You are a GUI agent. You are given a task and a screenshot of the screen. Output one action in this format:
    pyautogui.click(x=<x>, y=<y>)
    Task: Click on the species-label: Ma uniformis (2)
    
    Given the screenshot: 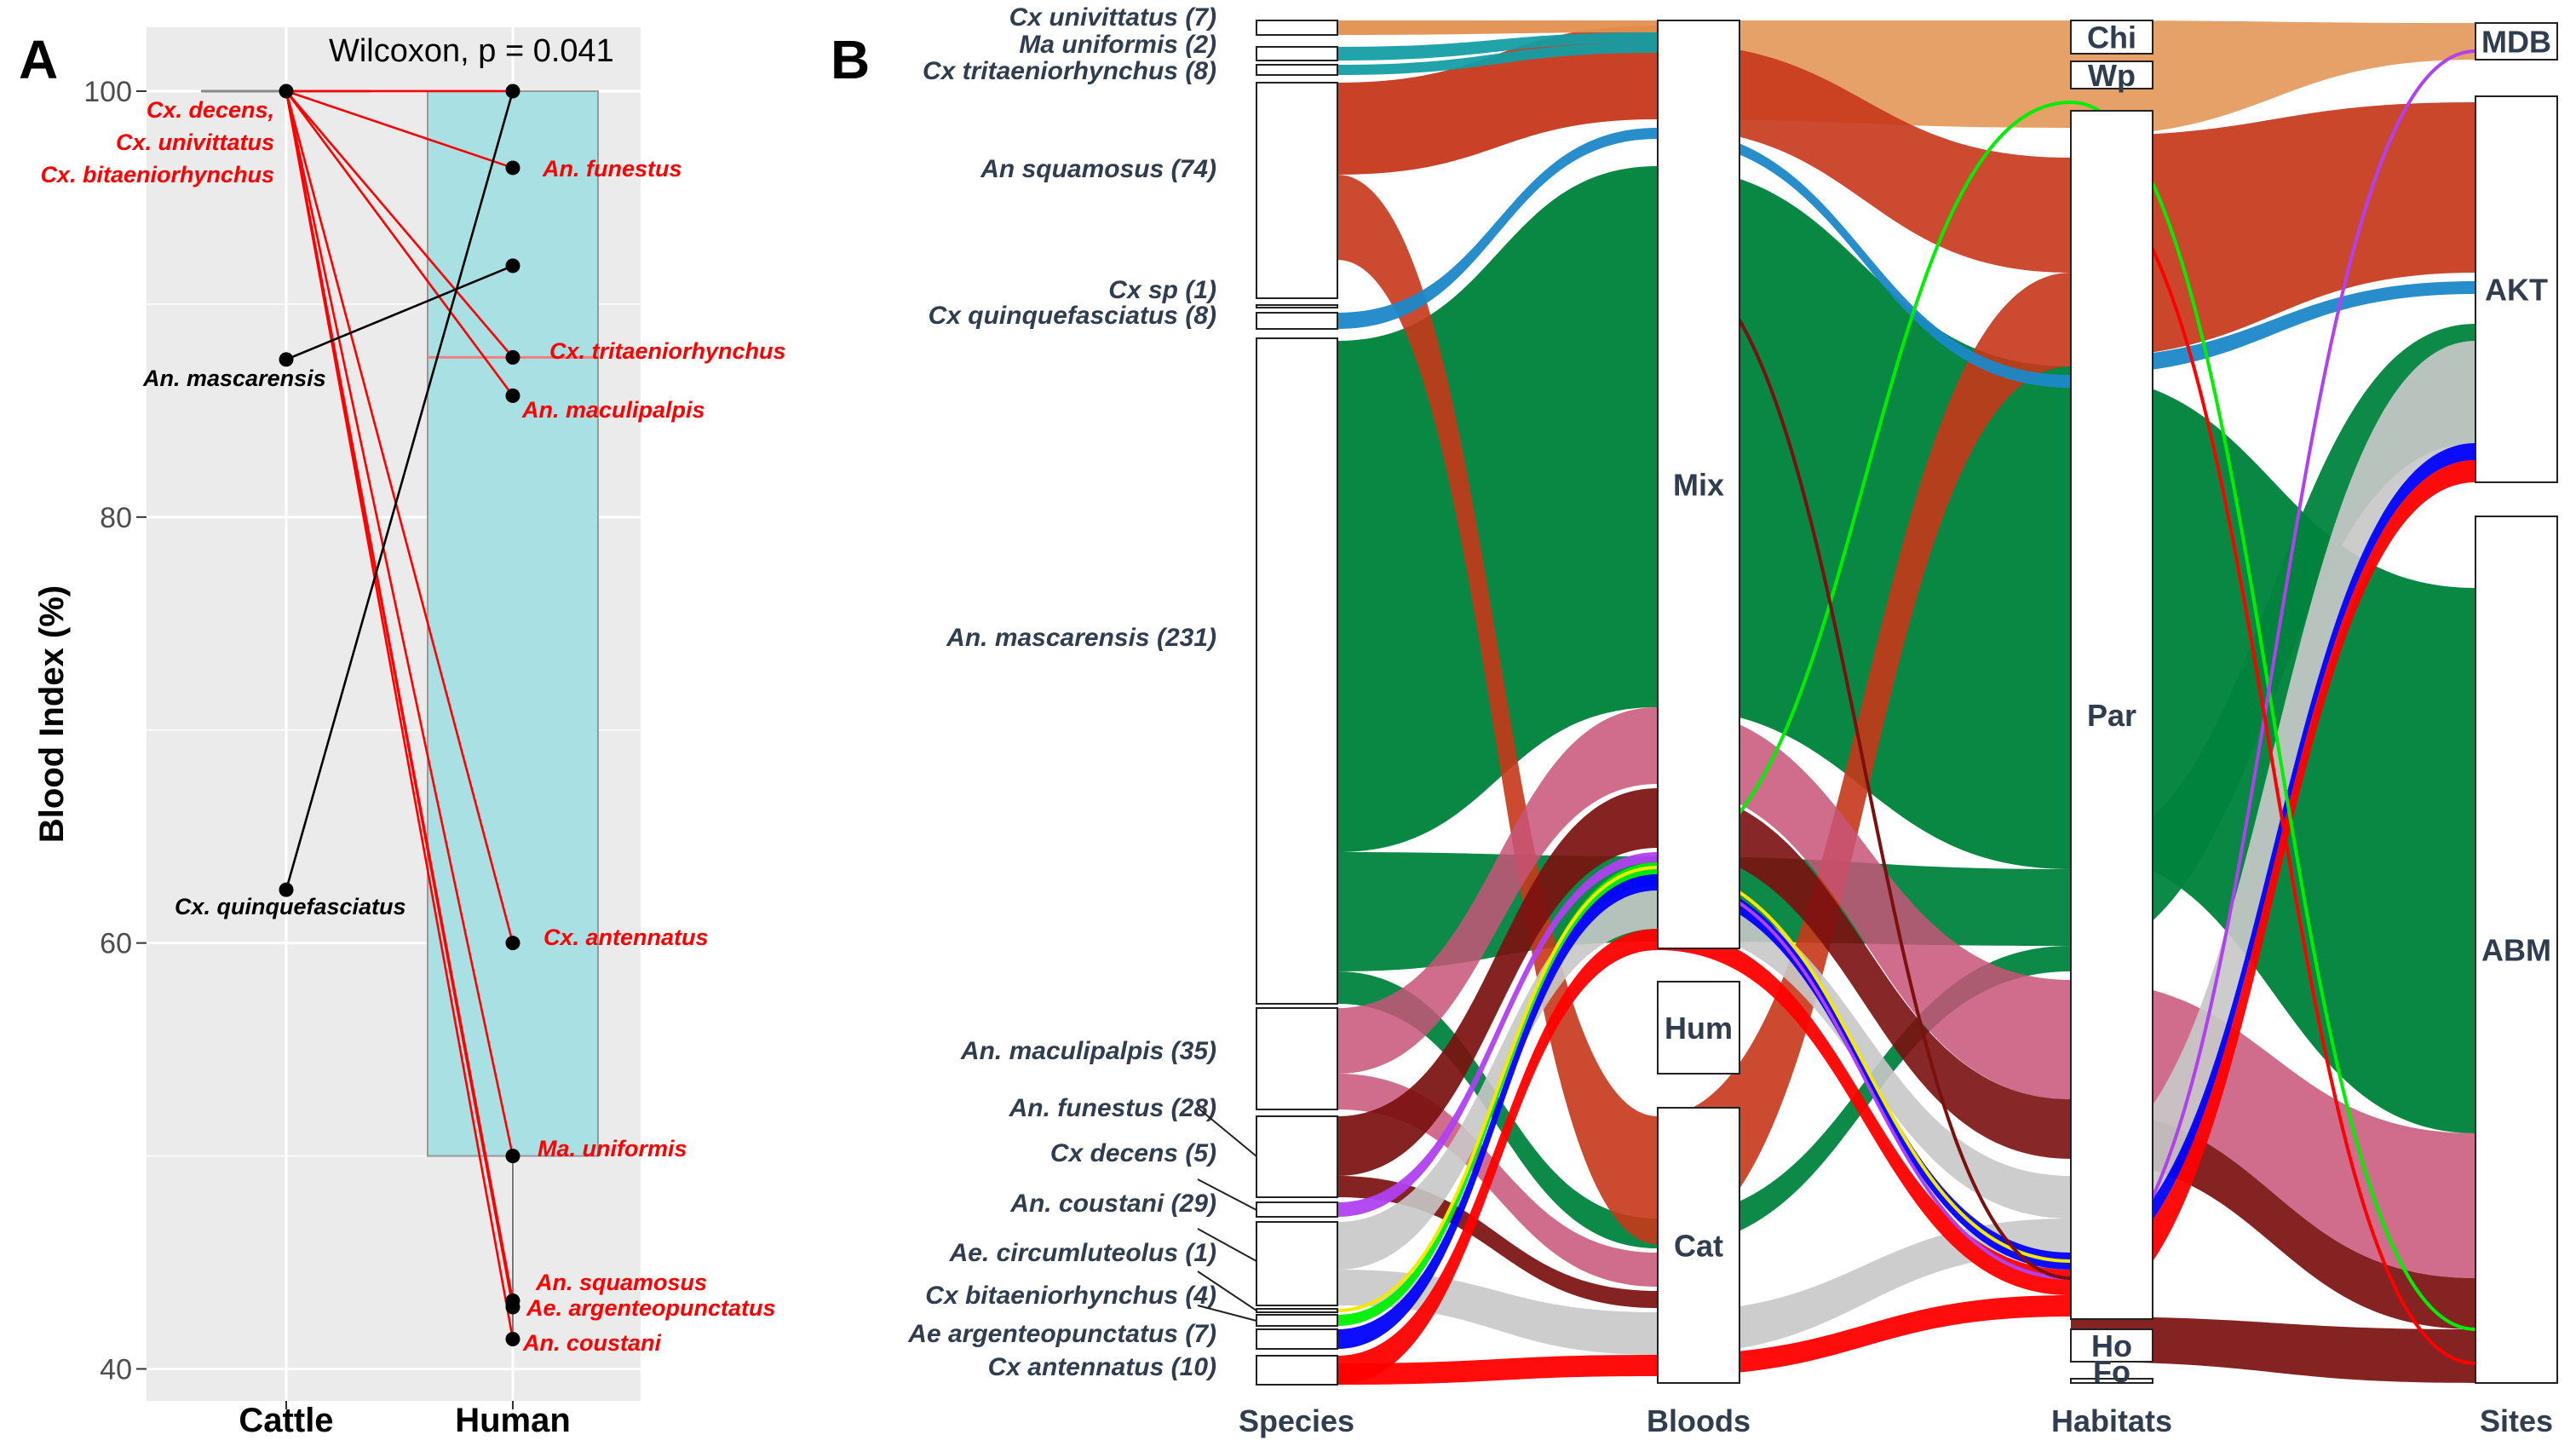 What is the action you would take?
    pyautogui.click(x=1118, y=45)
    